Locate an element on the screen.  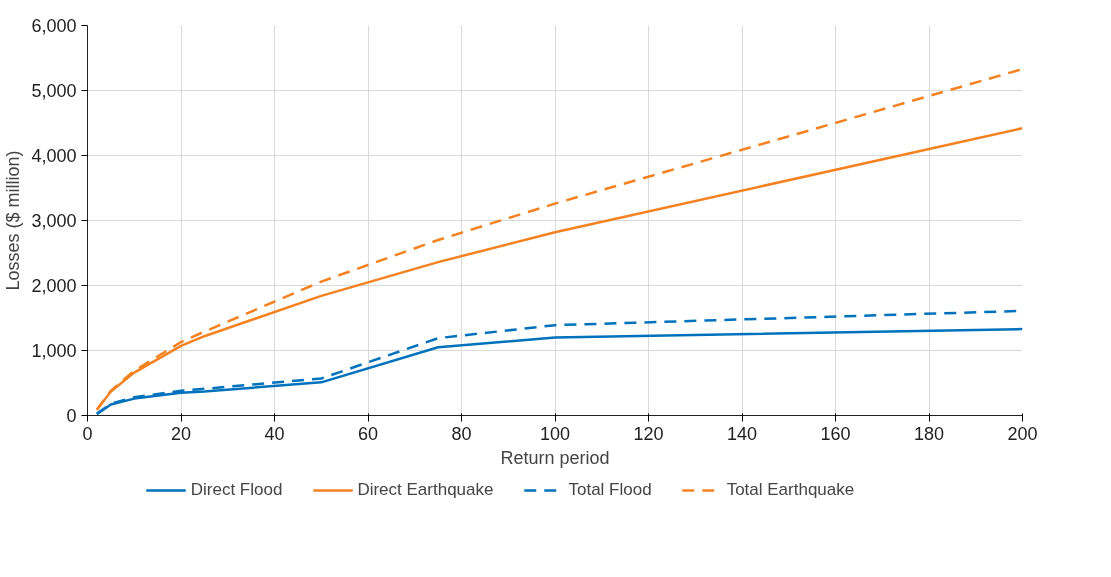
x-tick-label: 200 is located at coordinates (1022, 433).